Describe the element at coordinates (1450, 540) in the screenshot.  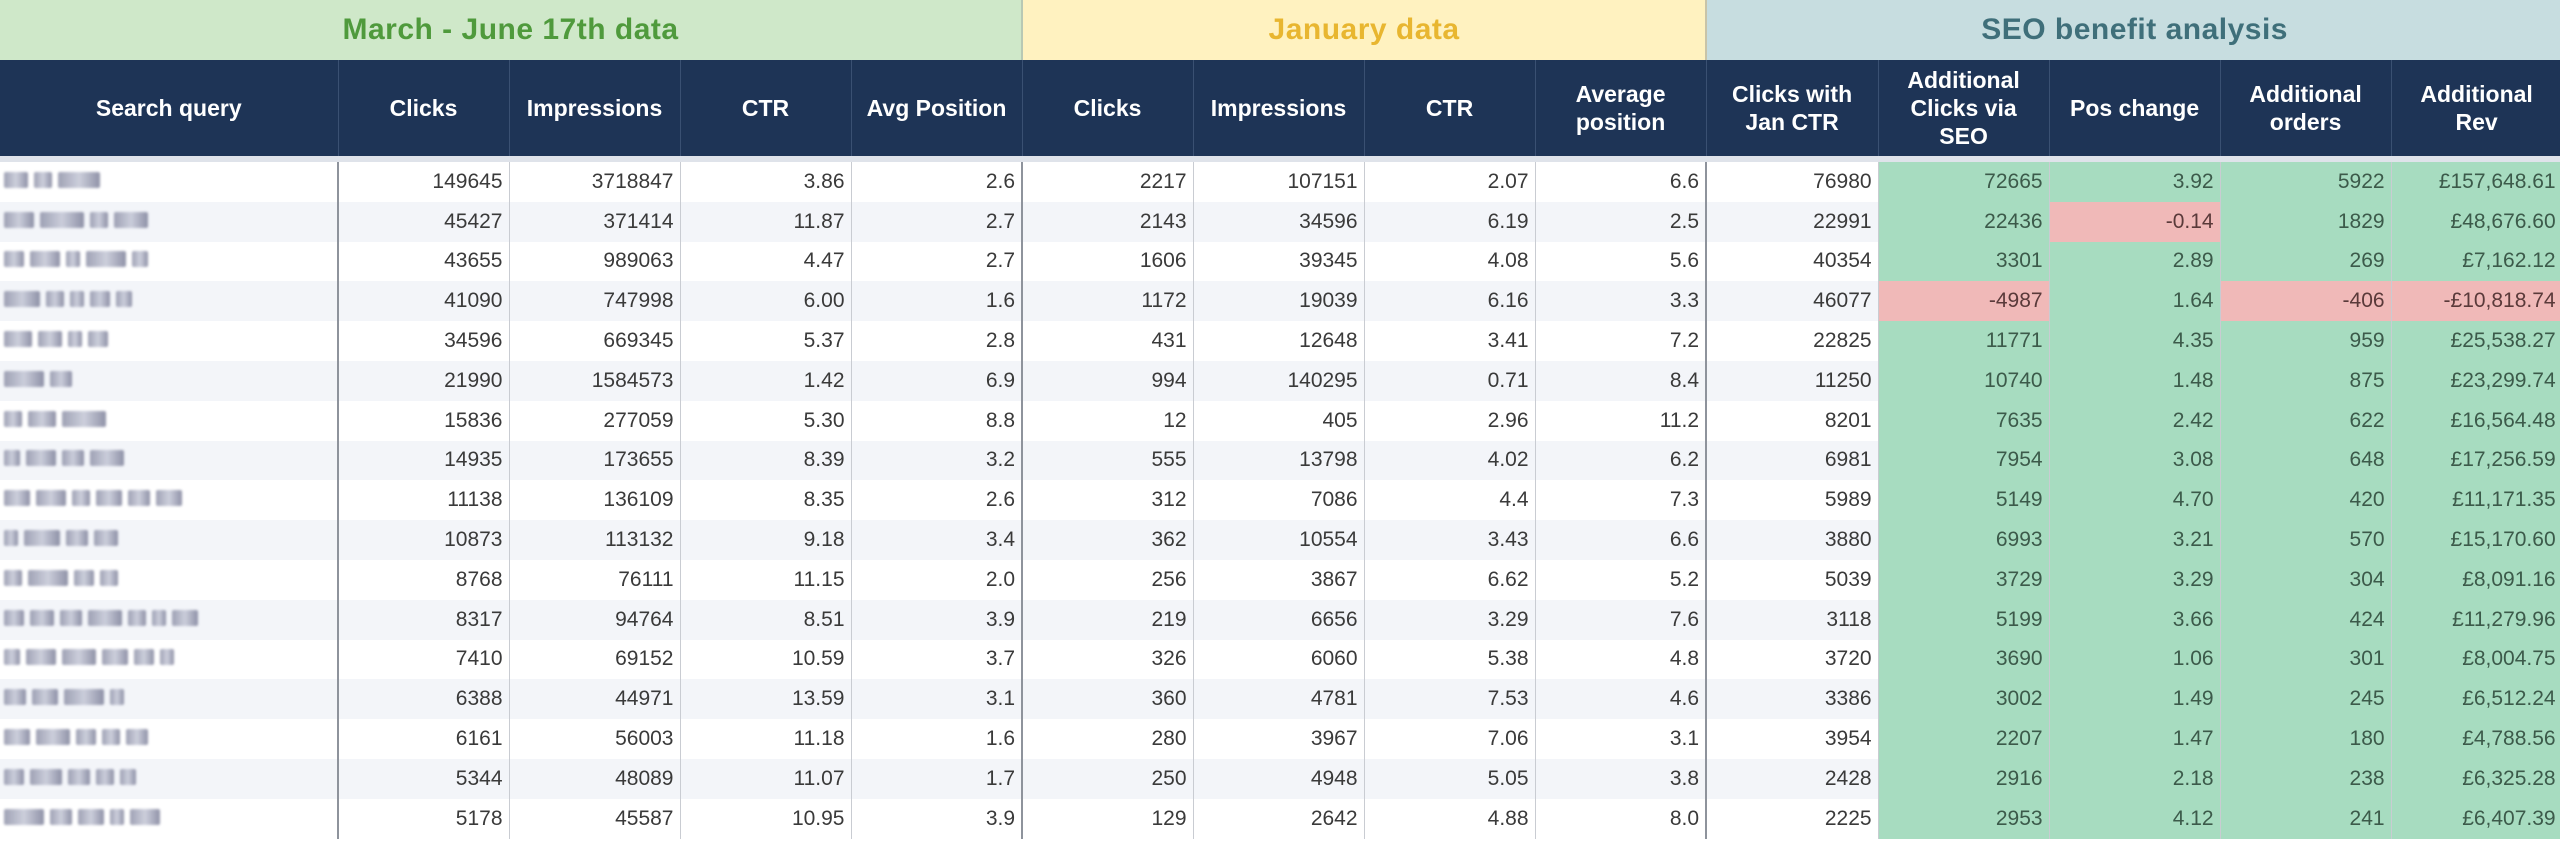
I see `cell-jan-ctr: 3.43` at that location.